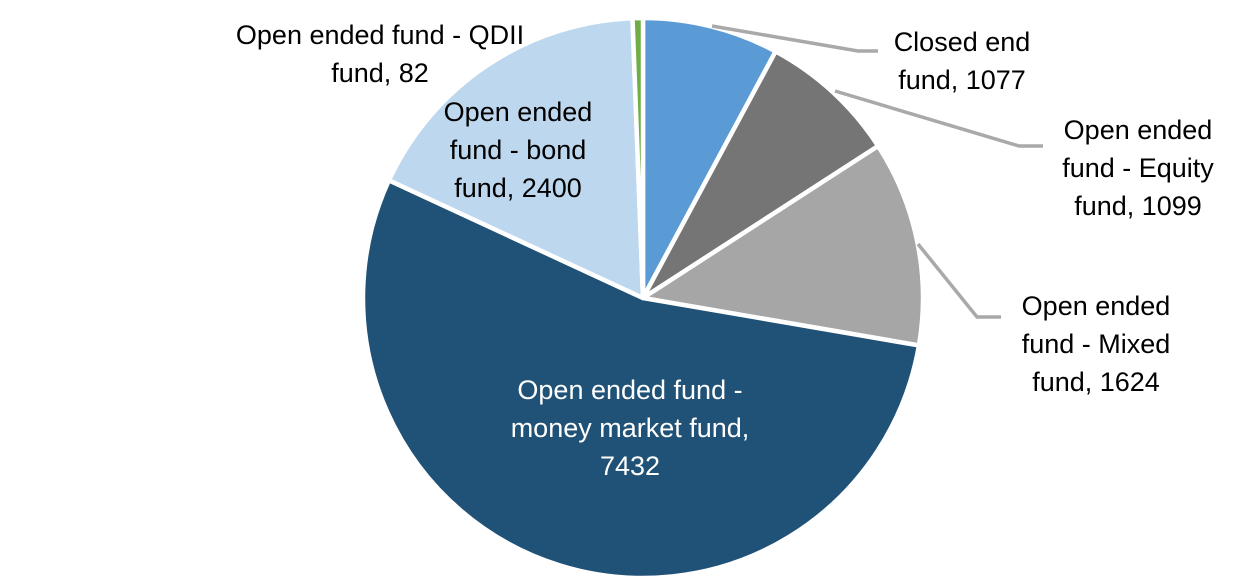  What do you see at coordinates (794, 38) in the screenshot?
I see `leader-line-closed-end-fund` at bounding box center [794, 38].